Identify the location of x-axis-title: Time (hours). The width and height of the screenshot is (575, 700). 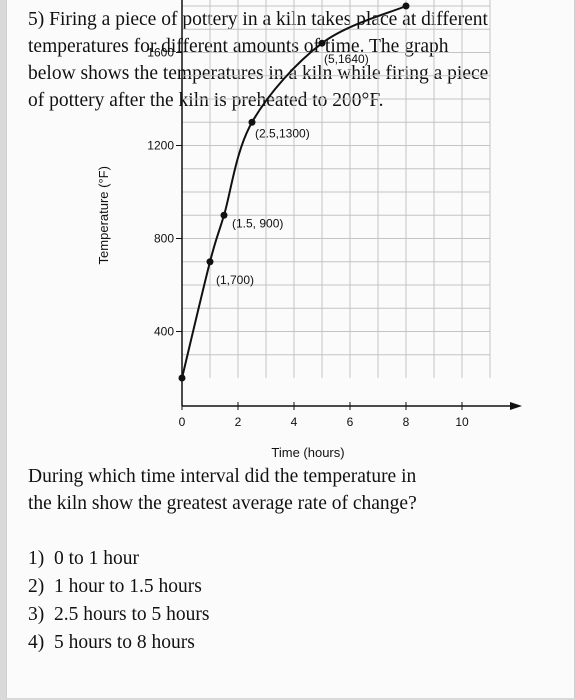
(307, 452).